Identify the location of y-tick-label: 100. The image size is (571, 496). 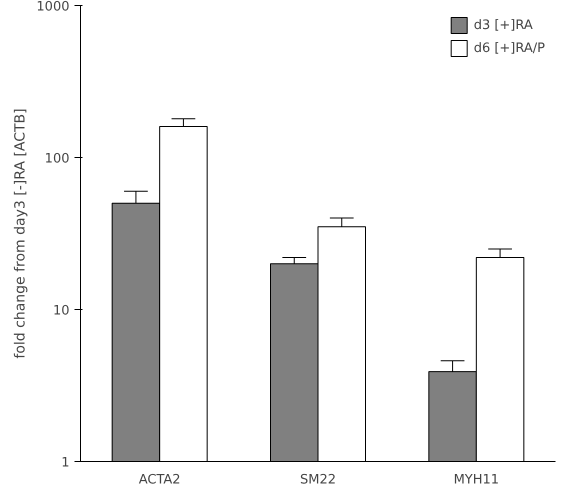
(57, 159).